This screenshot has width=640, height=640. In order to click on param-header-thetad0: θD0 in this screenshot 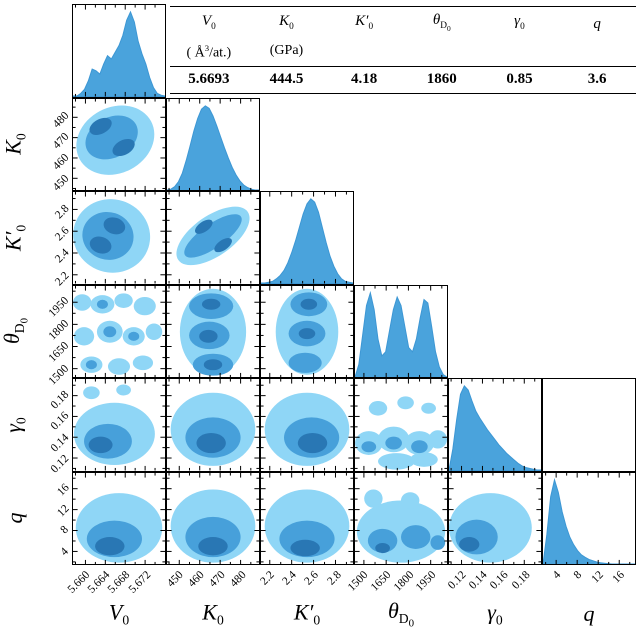, I will do `click(441, 22)`.